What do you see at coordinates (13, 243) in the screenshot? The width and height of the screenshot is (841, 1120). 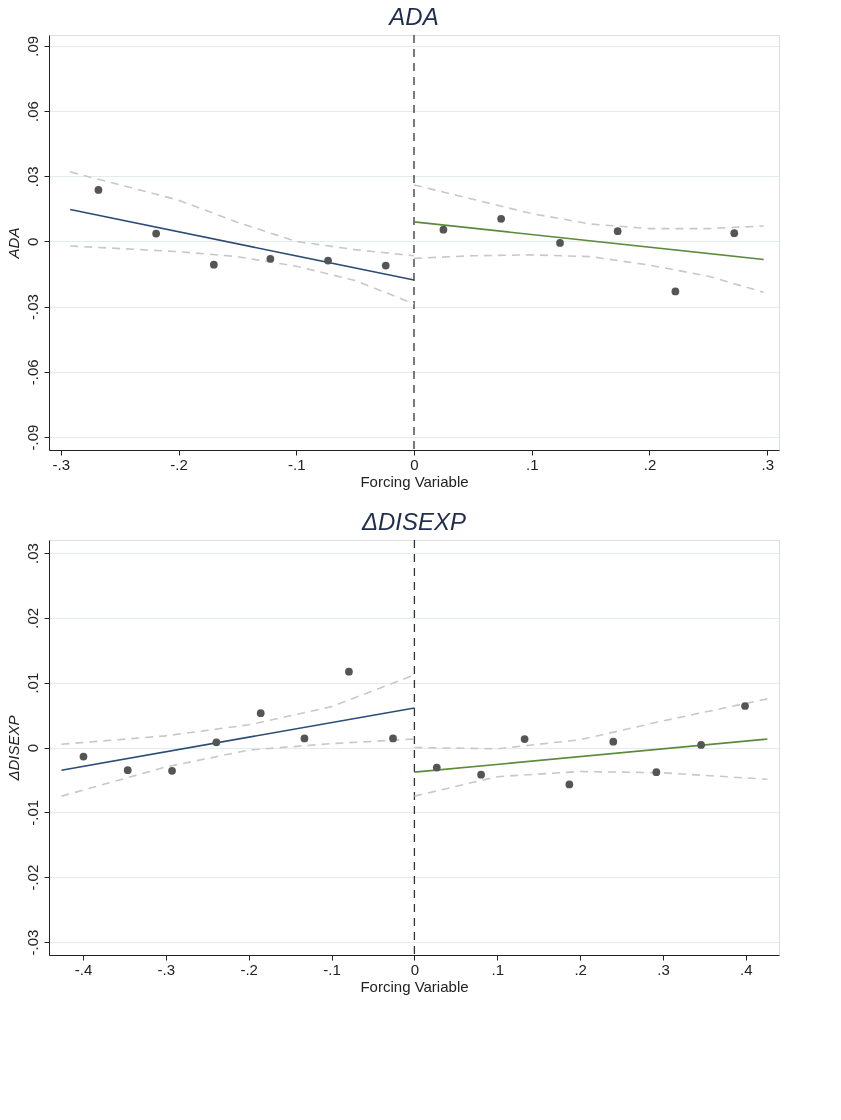 I see `y-axis-title: ADA` at bounding box center [13, 243].